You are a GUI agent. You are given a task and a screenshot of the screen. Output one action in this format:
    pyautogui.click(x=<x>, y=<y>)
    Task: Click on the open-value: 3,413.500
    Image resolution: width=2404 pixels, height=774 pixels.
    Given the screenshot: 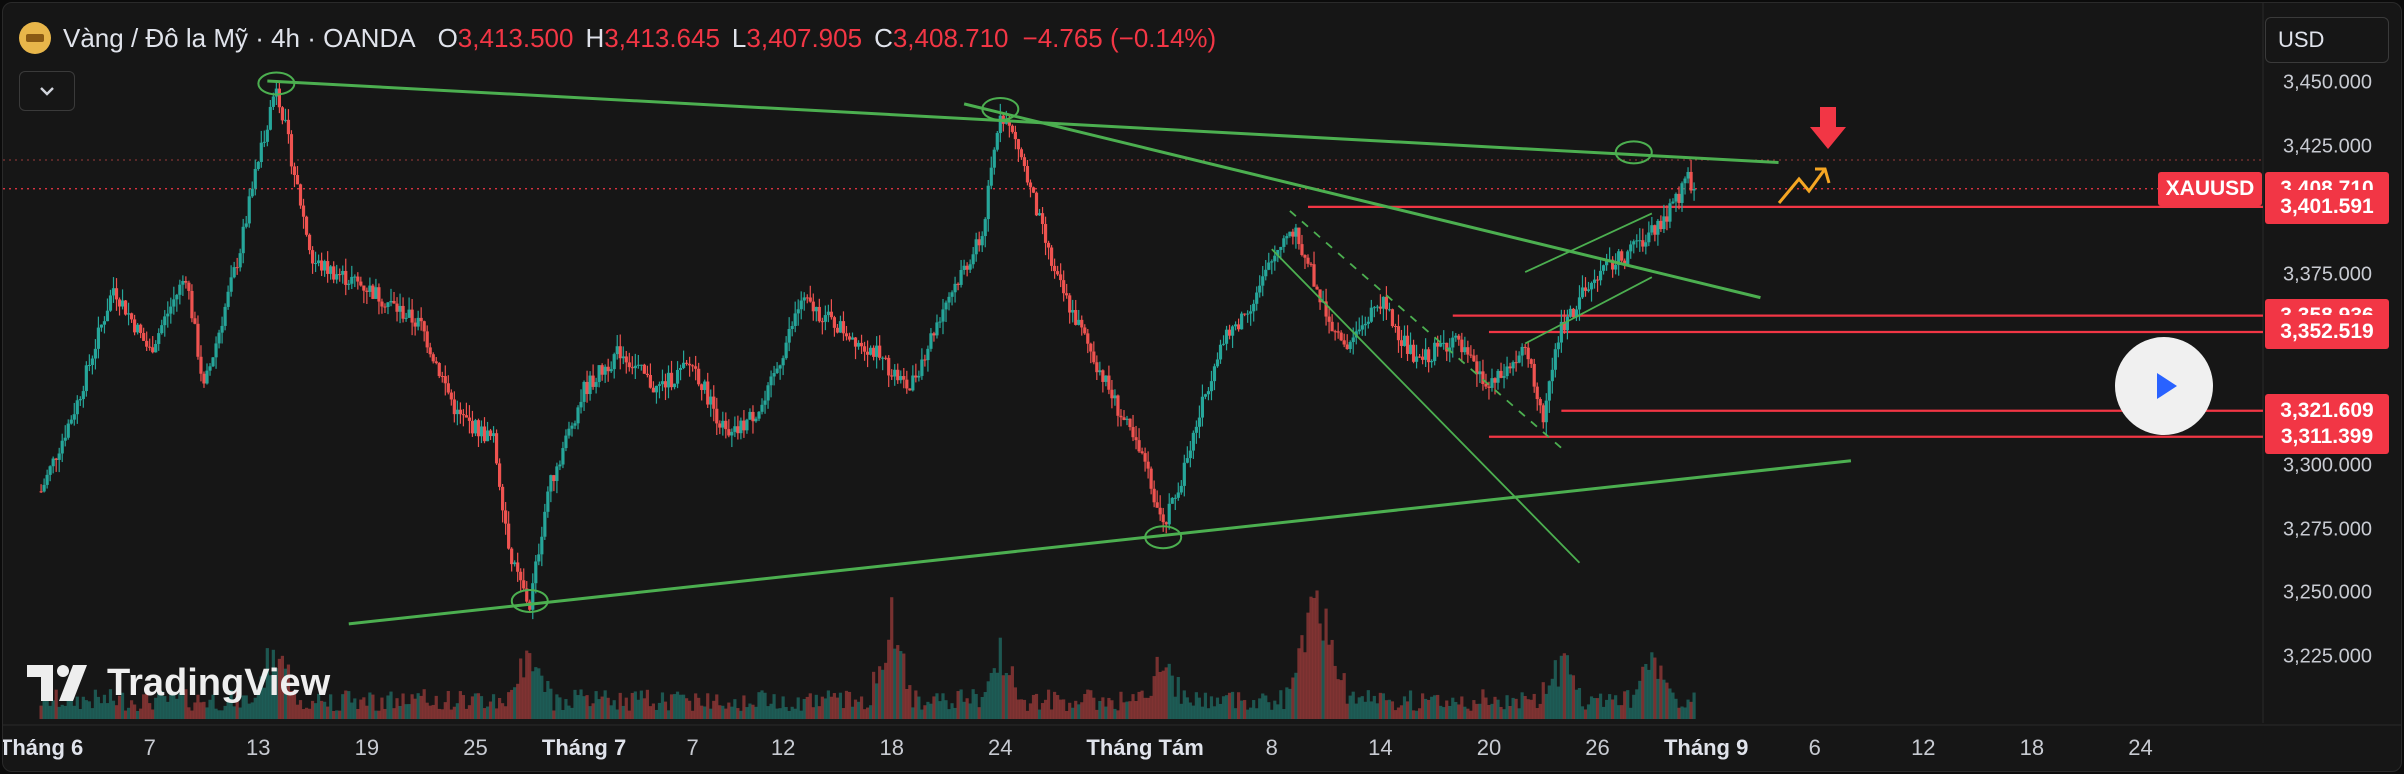 What is the action you would take?
    pyautogui.click(x=515, y=37)
    